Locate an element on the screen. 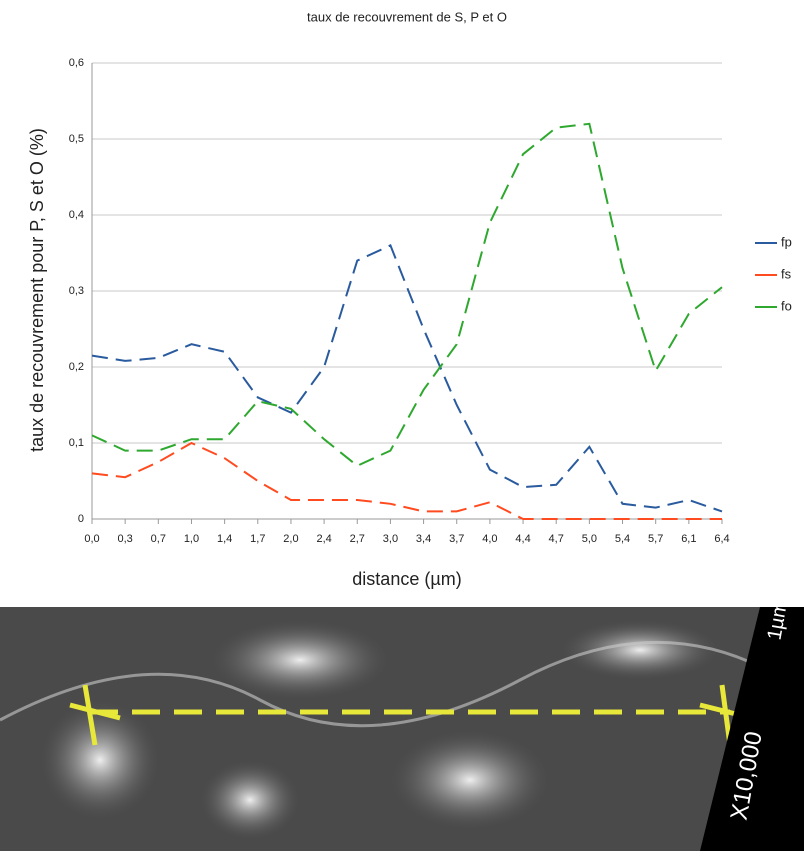 Image resolution: width=804 pixels, height=856 pixels. y-tick-label: 0,3 is located at coordinates (76, 291).